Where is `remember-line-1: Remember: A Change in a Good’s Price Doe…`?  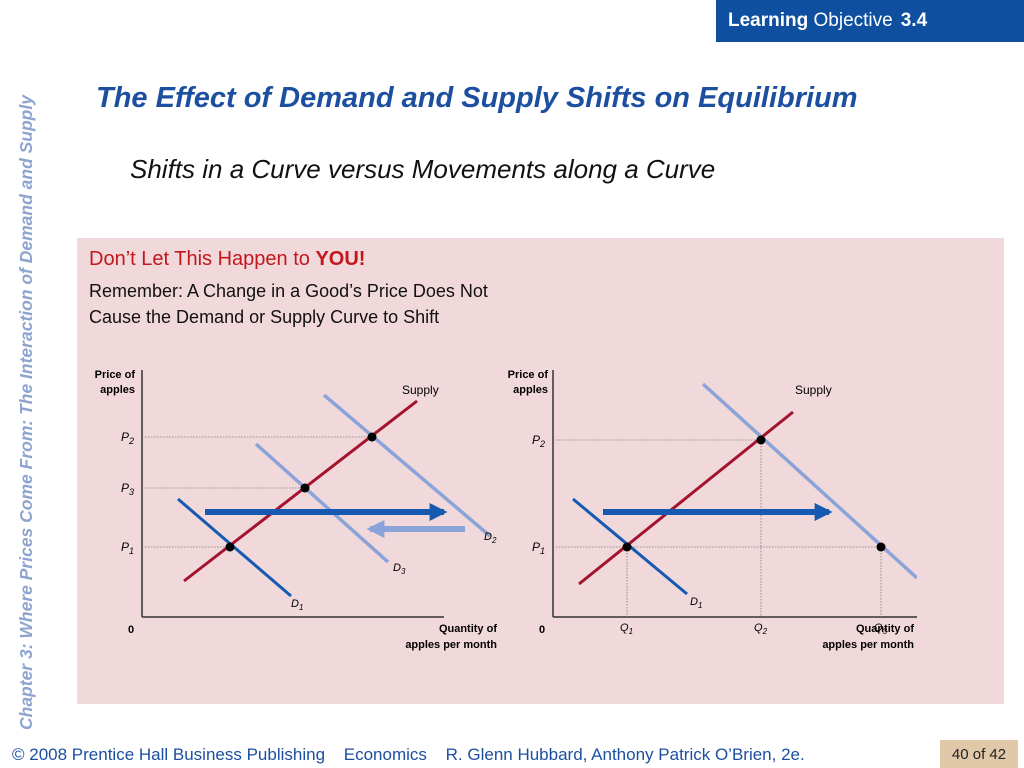 remember-line-1: Remember: A Change in a Good’s Price Doe… is located at coordinates (288, 291).